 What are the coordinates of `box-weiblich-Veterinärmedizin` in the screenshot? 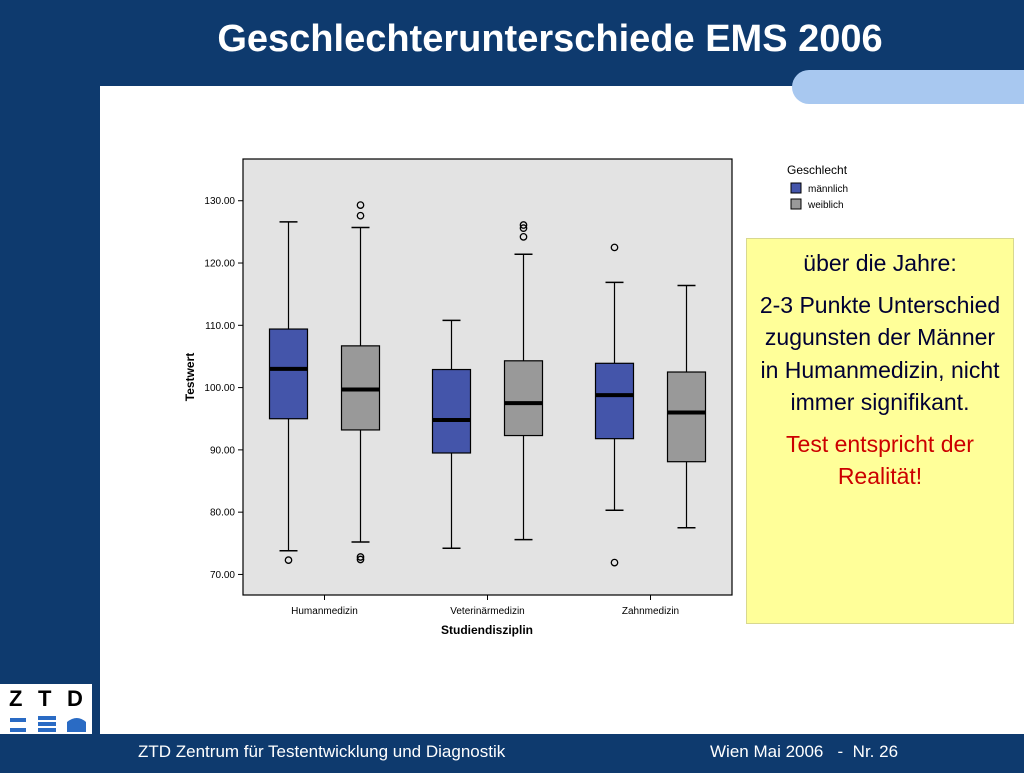 It's located at (523, 381).